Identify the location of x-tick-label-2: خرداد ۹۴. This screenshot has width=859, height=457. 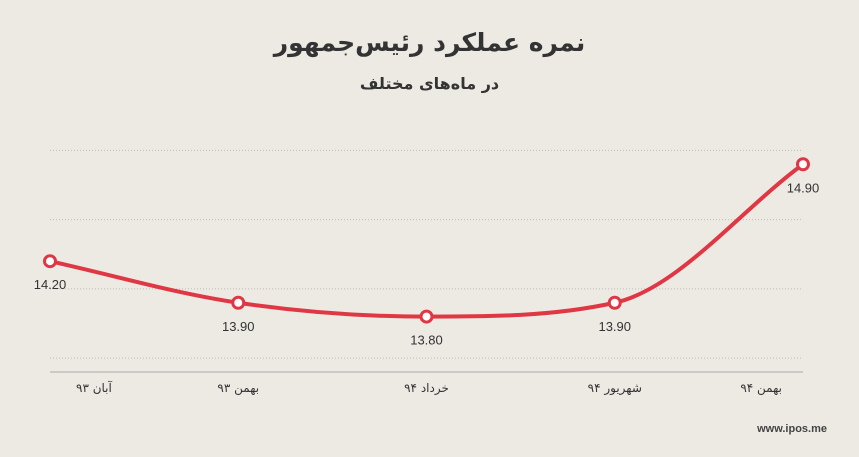
(426, 388).